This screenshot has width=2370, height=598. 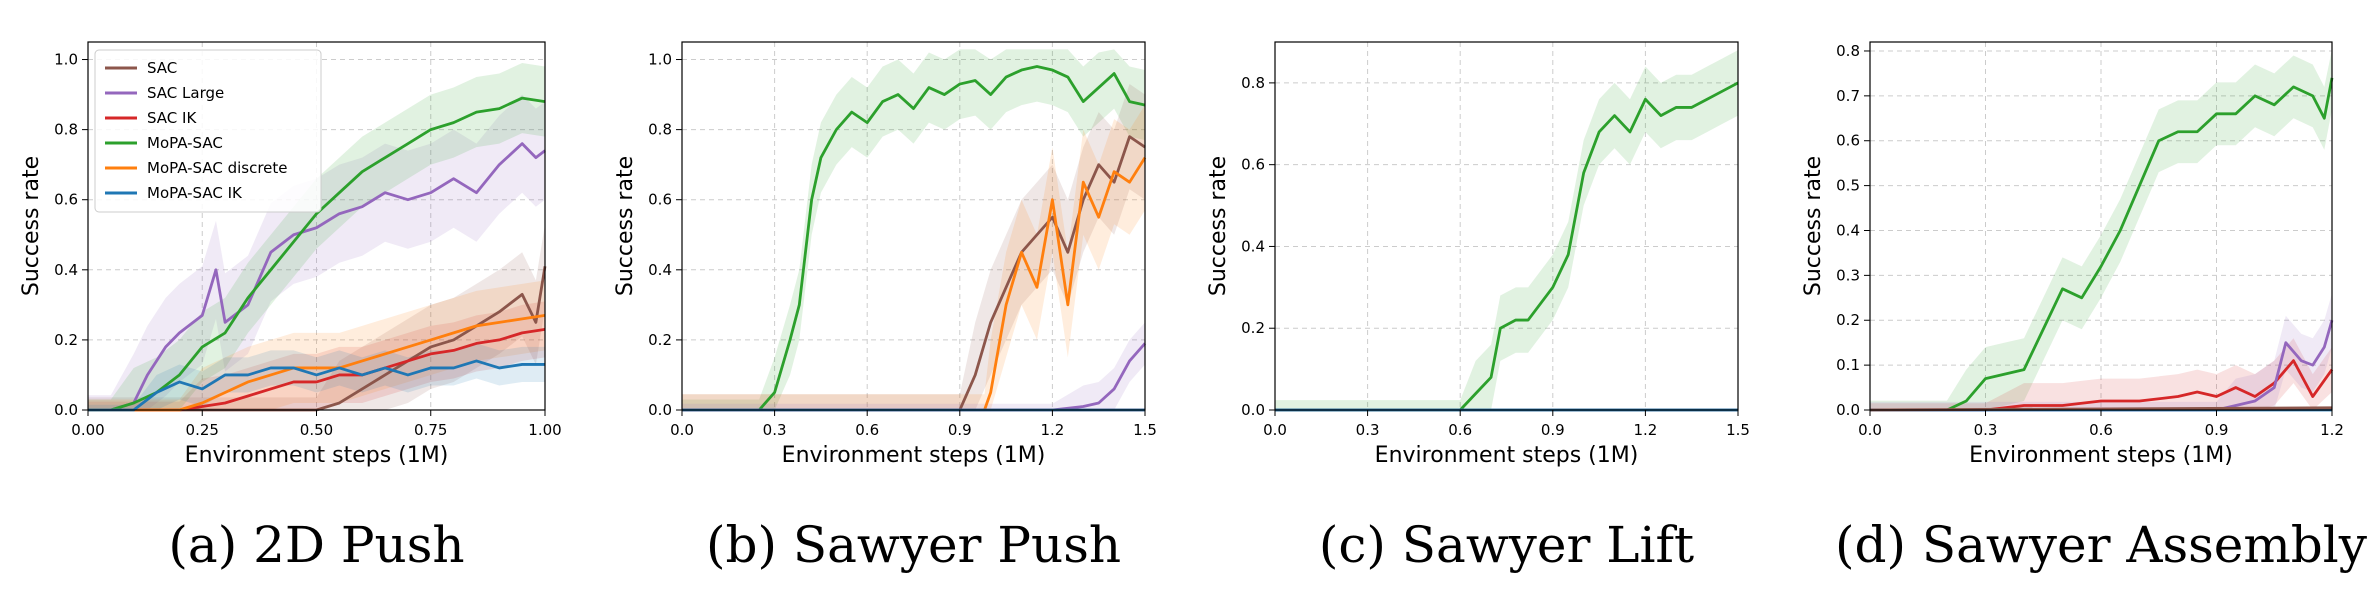 What do you see at coordinates (1848, 186) in the screenshot?
I see `y-tick-label: 0.5` at bounding box center [1848, 186].